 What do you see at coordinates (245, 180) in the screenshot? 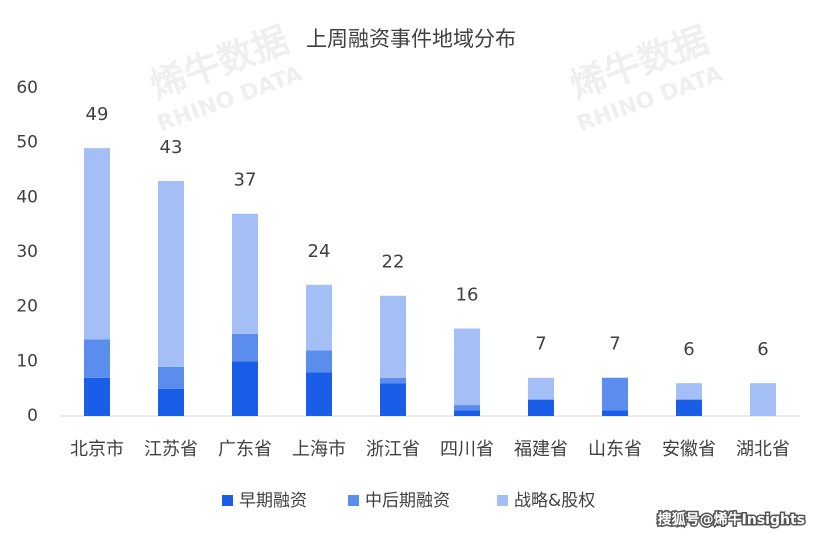
I see `total-label: 37` at bounding box center [245, 180].